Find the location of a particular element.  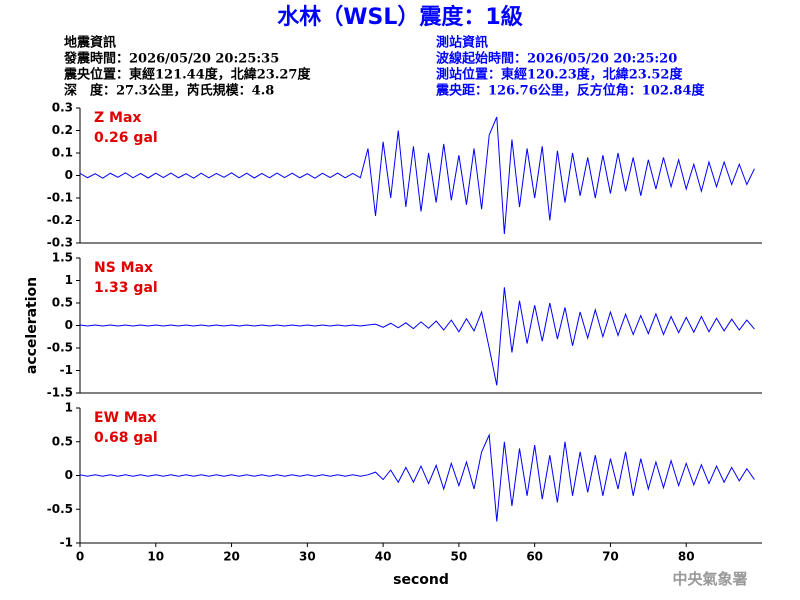

y-tick-label: 0.3 is located at coordinates (62, 108).